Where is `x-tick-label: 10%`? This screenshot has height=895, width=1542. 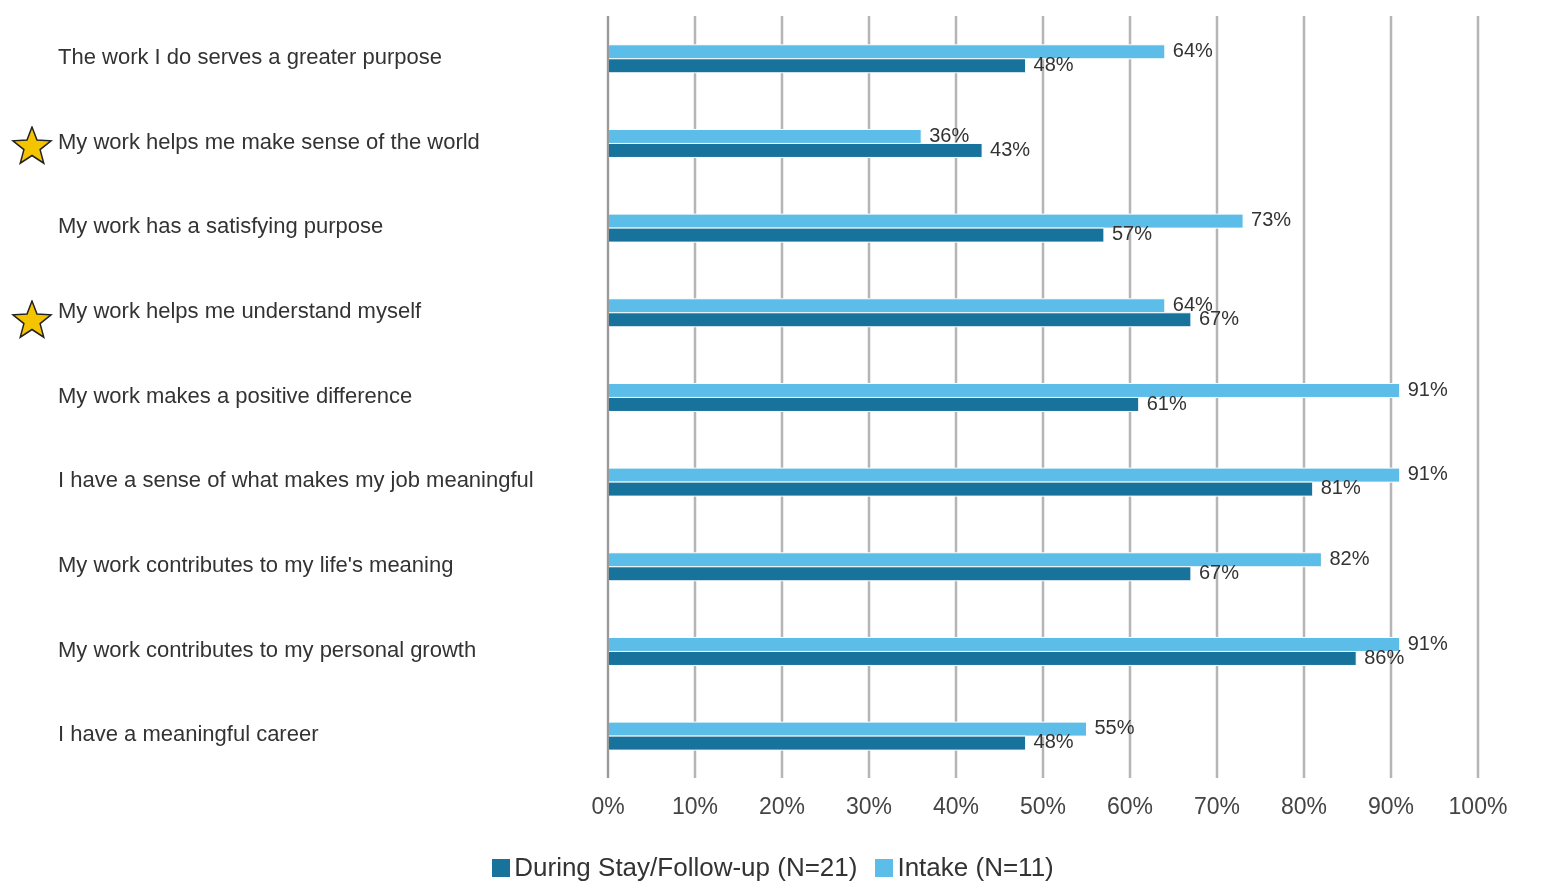 x-tick-label: 10% is located at coordinates (695, 806).